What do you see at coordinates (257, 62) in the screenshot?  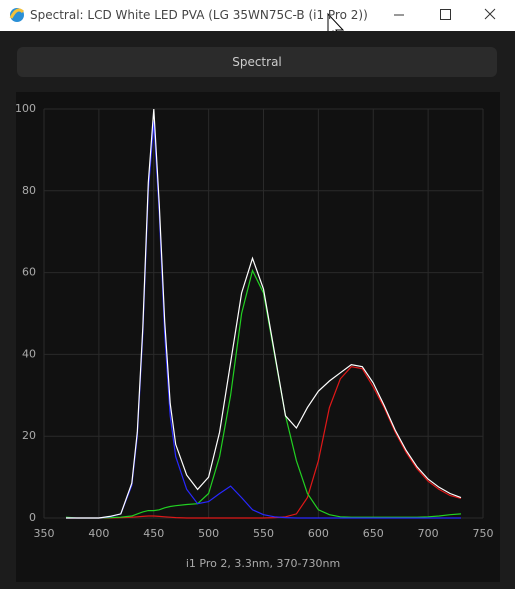 I see `tab-button: Spectral` at bounding box center [257, 62].